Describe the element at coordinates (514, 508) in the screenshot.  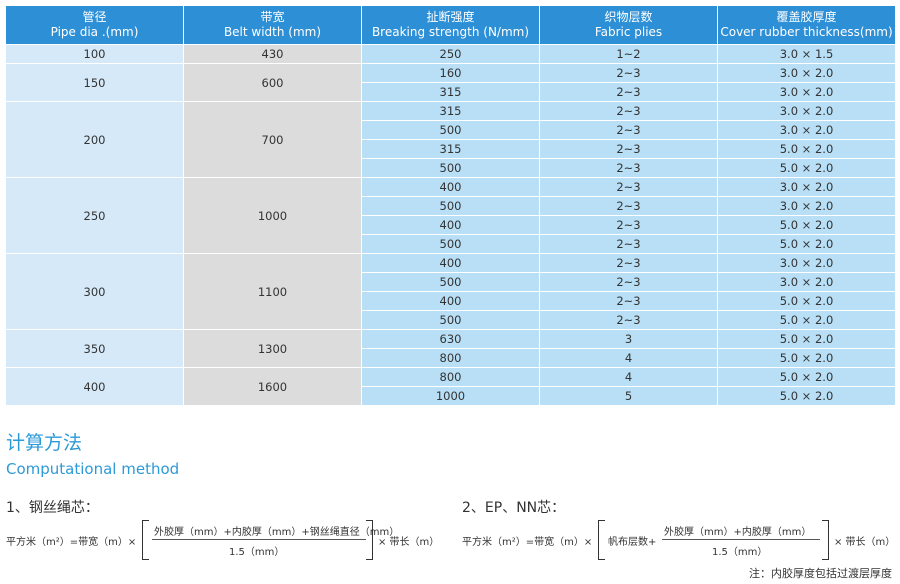
I see `fabric-core-heading: 2、EP、NN芯：` at that location.